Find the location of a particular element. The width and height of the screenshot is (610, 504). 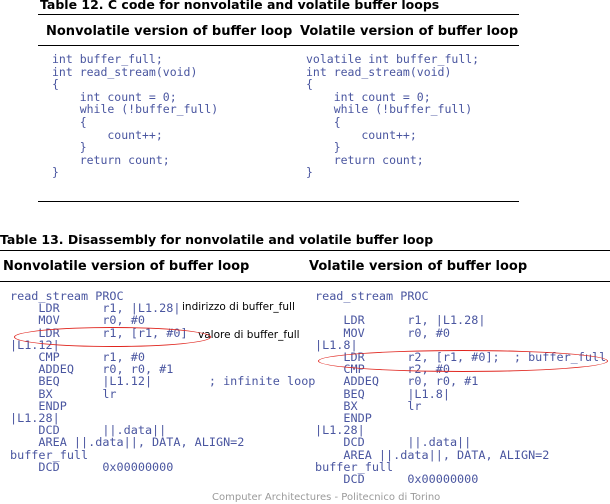

table12-header-volatile: Volatile version of buffer loop is located at coordinates (409, 31).